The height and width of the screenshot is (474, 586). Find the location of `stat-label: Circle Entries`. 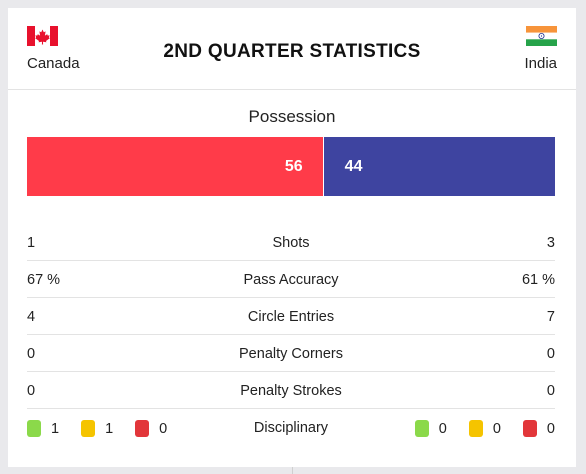

stat-label: Circle Entries is located at coordinates (291, 317).